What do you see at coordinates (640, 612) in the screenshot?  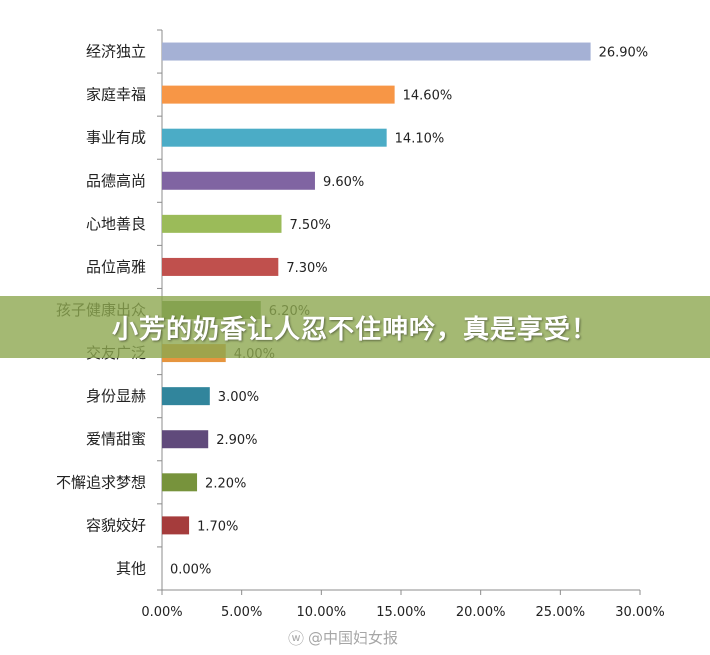 I see `x-tick-label: 30.00%` at bounding box center [640, 612].